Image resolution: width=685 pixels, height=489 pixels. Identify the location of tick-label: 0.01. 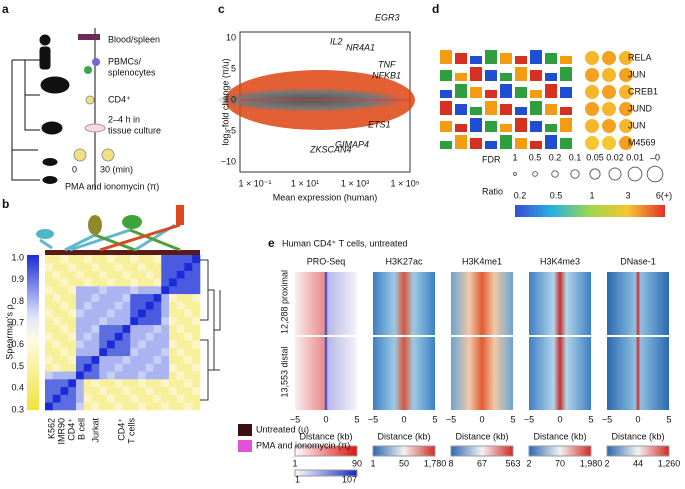
(635, 157).